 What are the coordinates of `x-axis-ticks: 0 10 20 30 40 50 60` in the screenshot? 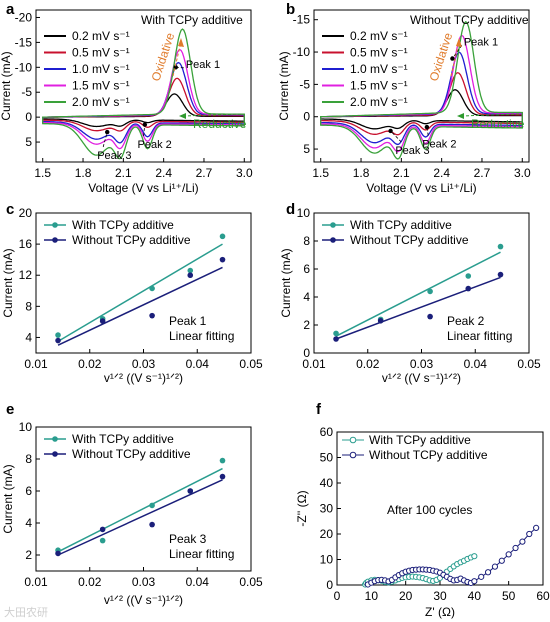 It's located at (442, 592).